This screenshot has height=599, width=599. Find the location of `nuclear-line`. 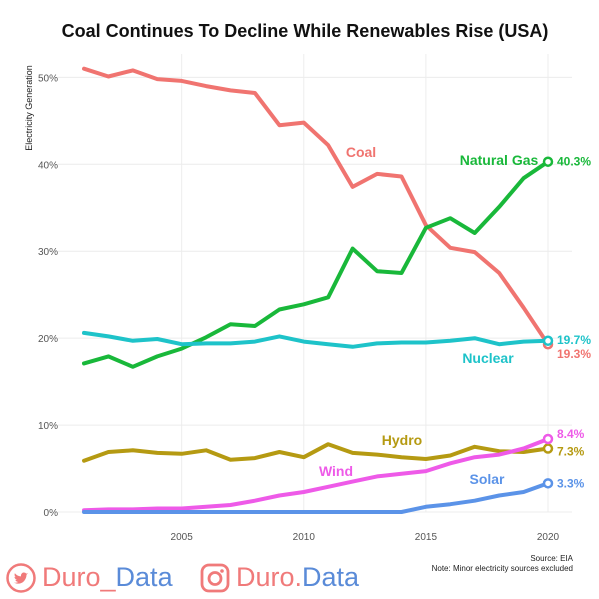

nuclear-line is located at coordinates (316, 339).